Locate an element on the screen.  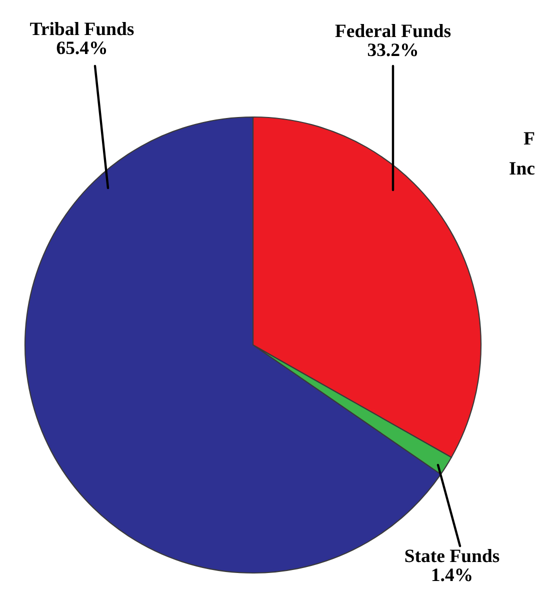
slice-label: State Funds is located at coordinates (452, 555).